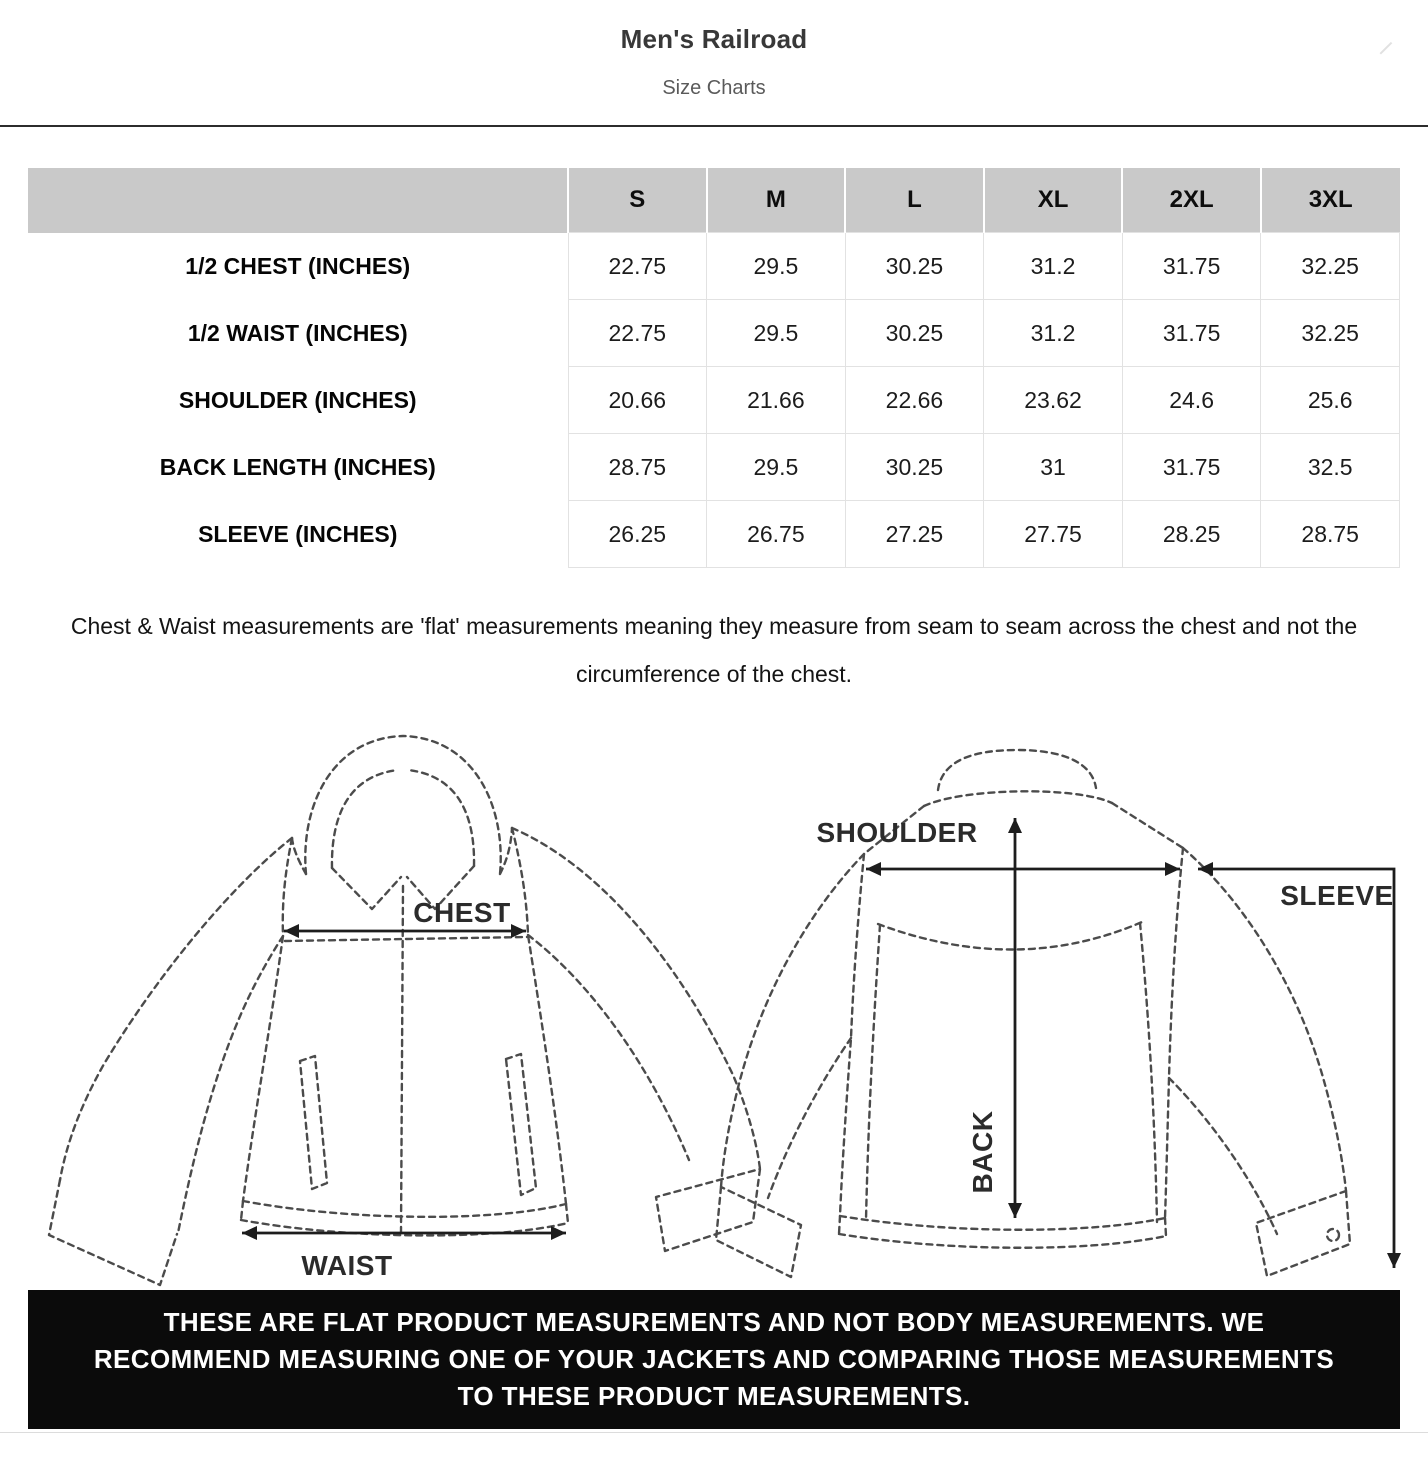 This screenshot has width=1428, height=1457. What do you see at coordinates (714, 88) in the screenshot?
I see `page-subtitle: Size Charts` at bounding box center [714, 88].